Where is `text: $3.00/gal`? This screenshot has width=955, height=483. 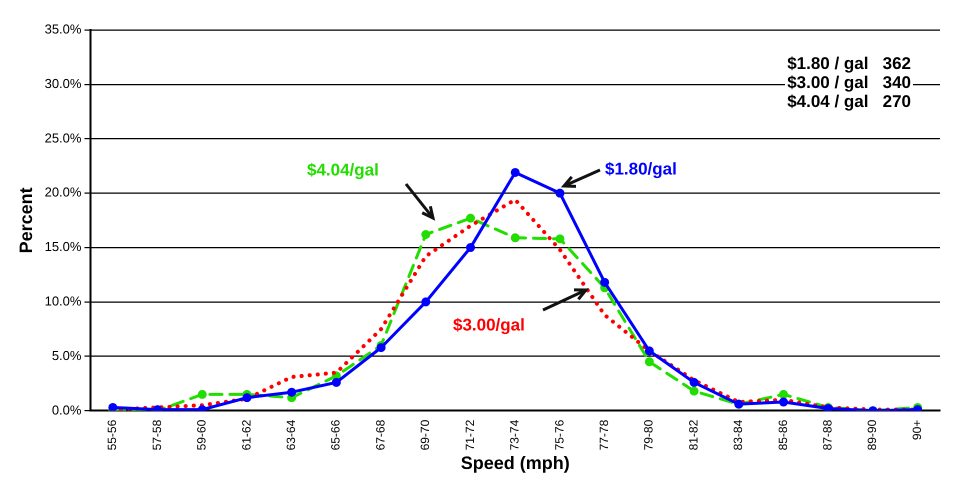
text: $3.00/gal is located at coordinates (489, 325).